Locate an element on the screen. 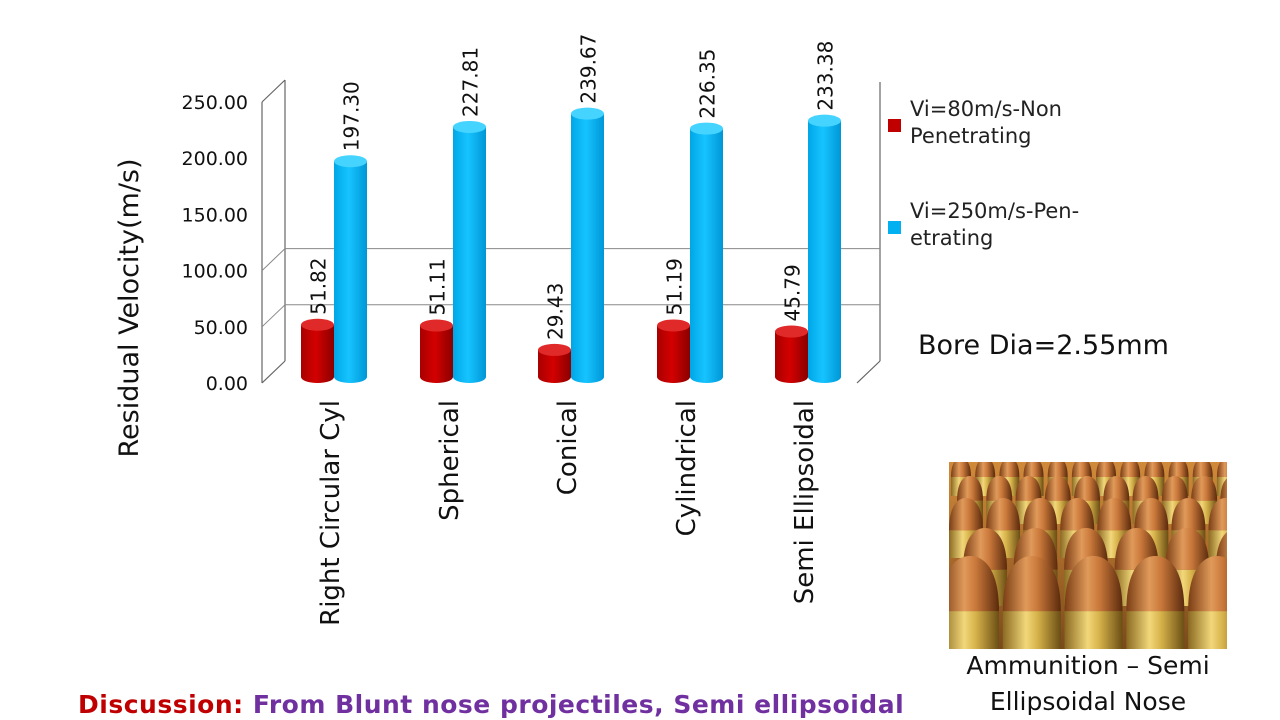 The height and width of the screenshot is (720, 1280). category-label: Semi Ellipsoidal is located at coordinates (805, 502).